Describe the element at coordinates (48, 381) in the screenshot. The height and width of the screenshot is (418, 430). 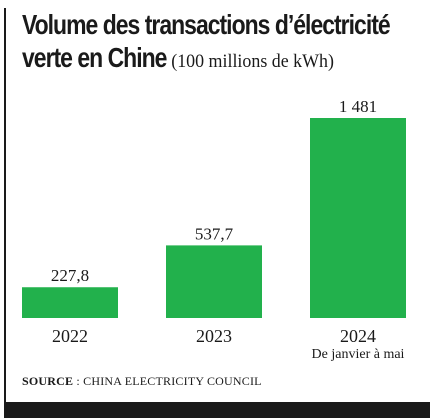
I see `source-label: SOURCE` at that location.